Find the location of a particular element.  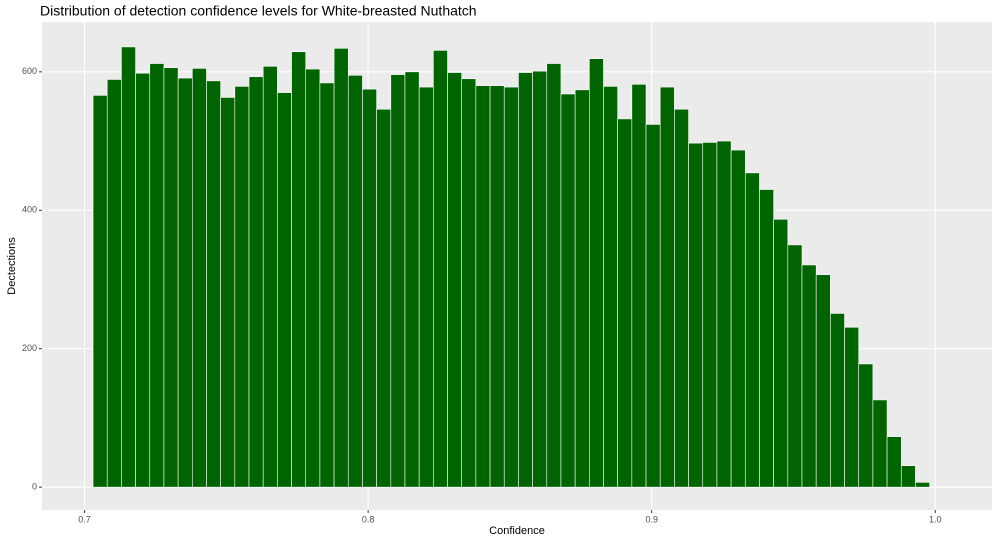

y-tick-label: 200 is located at coordinates (29, 348).